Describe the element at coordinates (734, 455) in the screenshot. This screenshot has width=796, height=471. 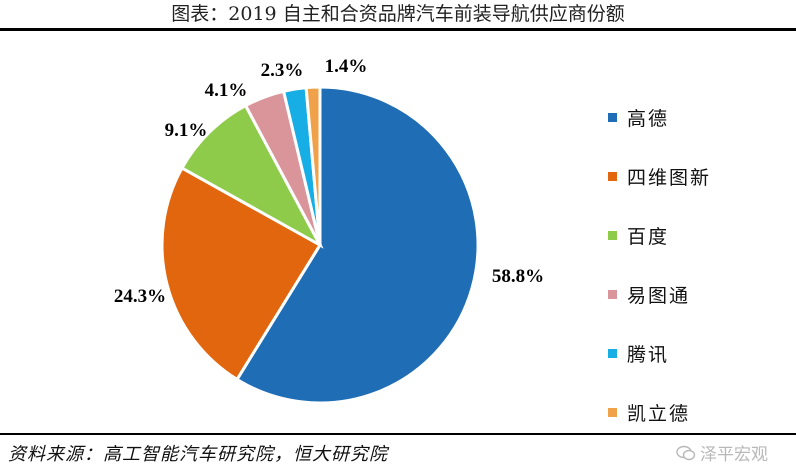
I see `watermark-text: 泽平宏观` at that location.